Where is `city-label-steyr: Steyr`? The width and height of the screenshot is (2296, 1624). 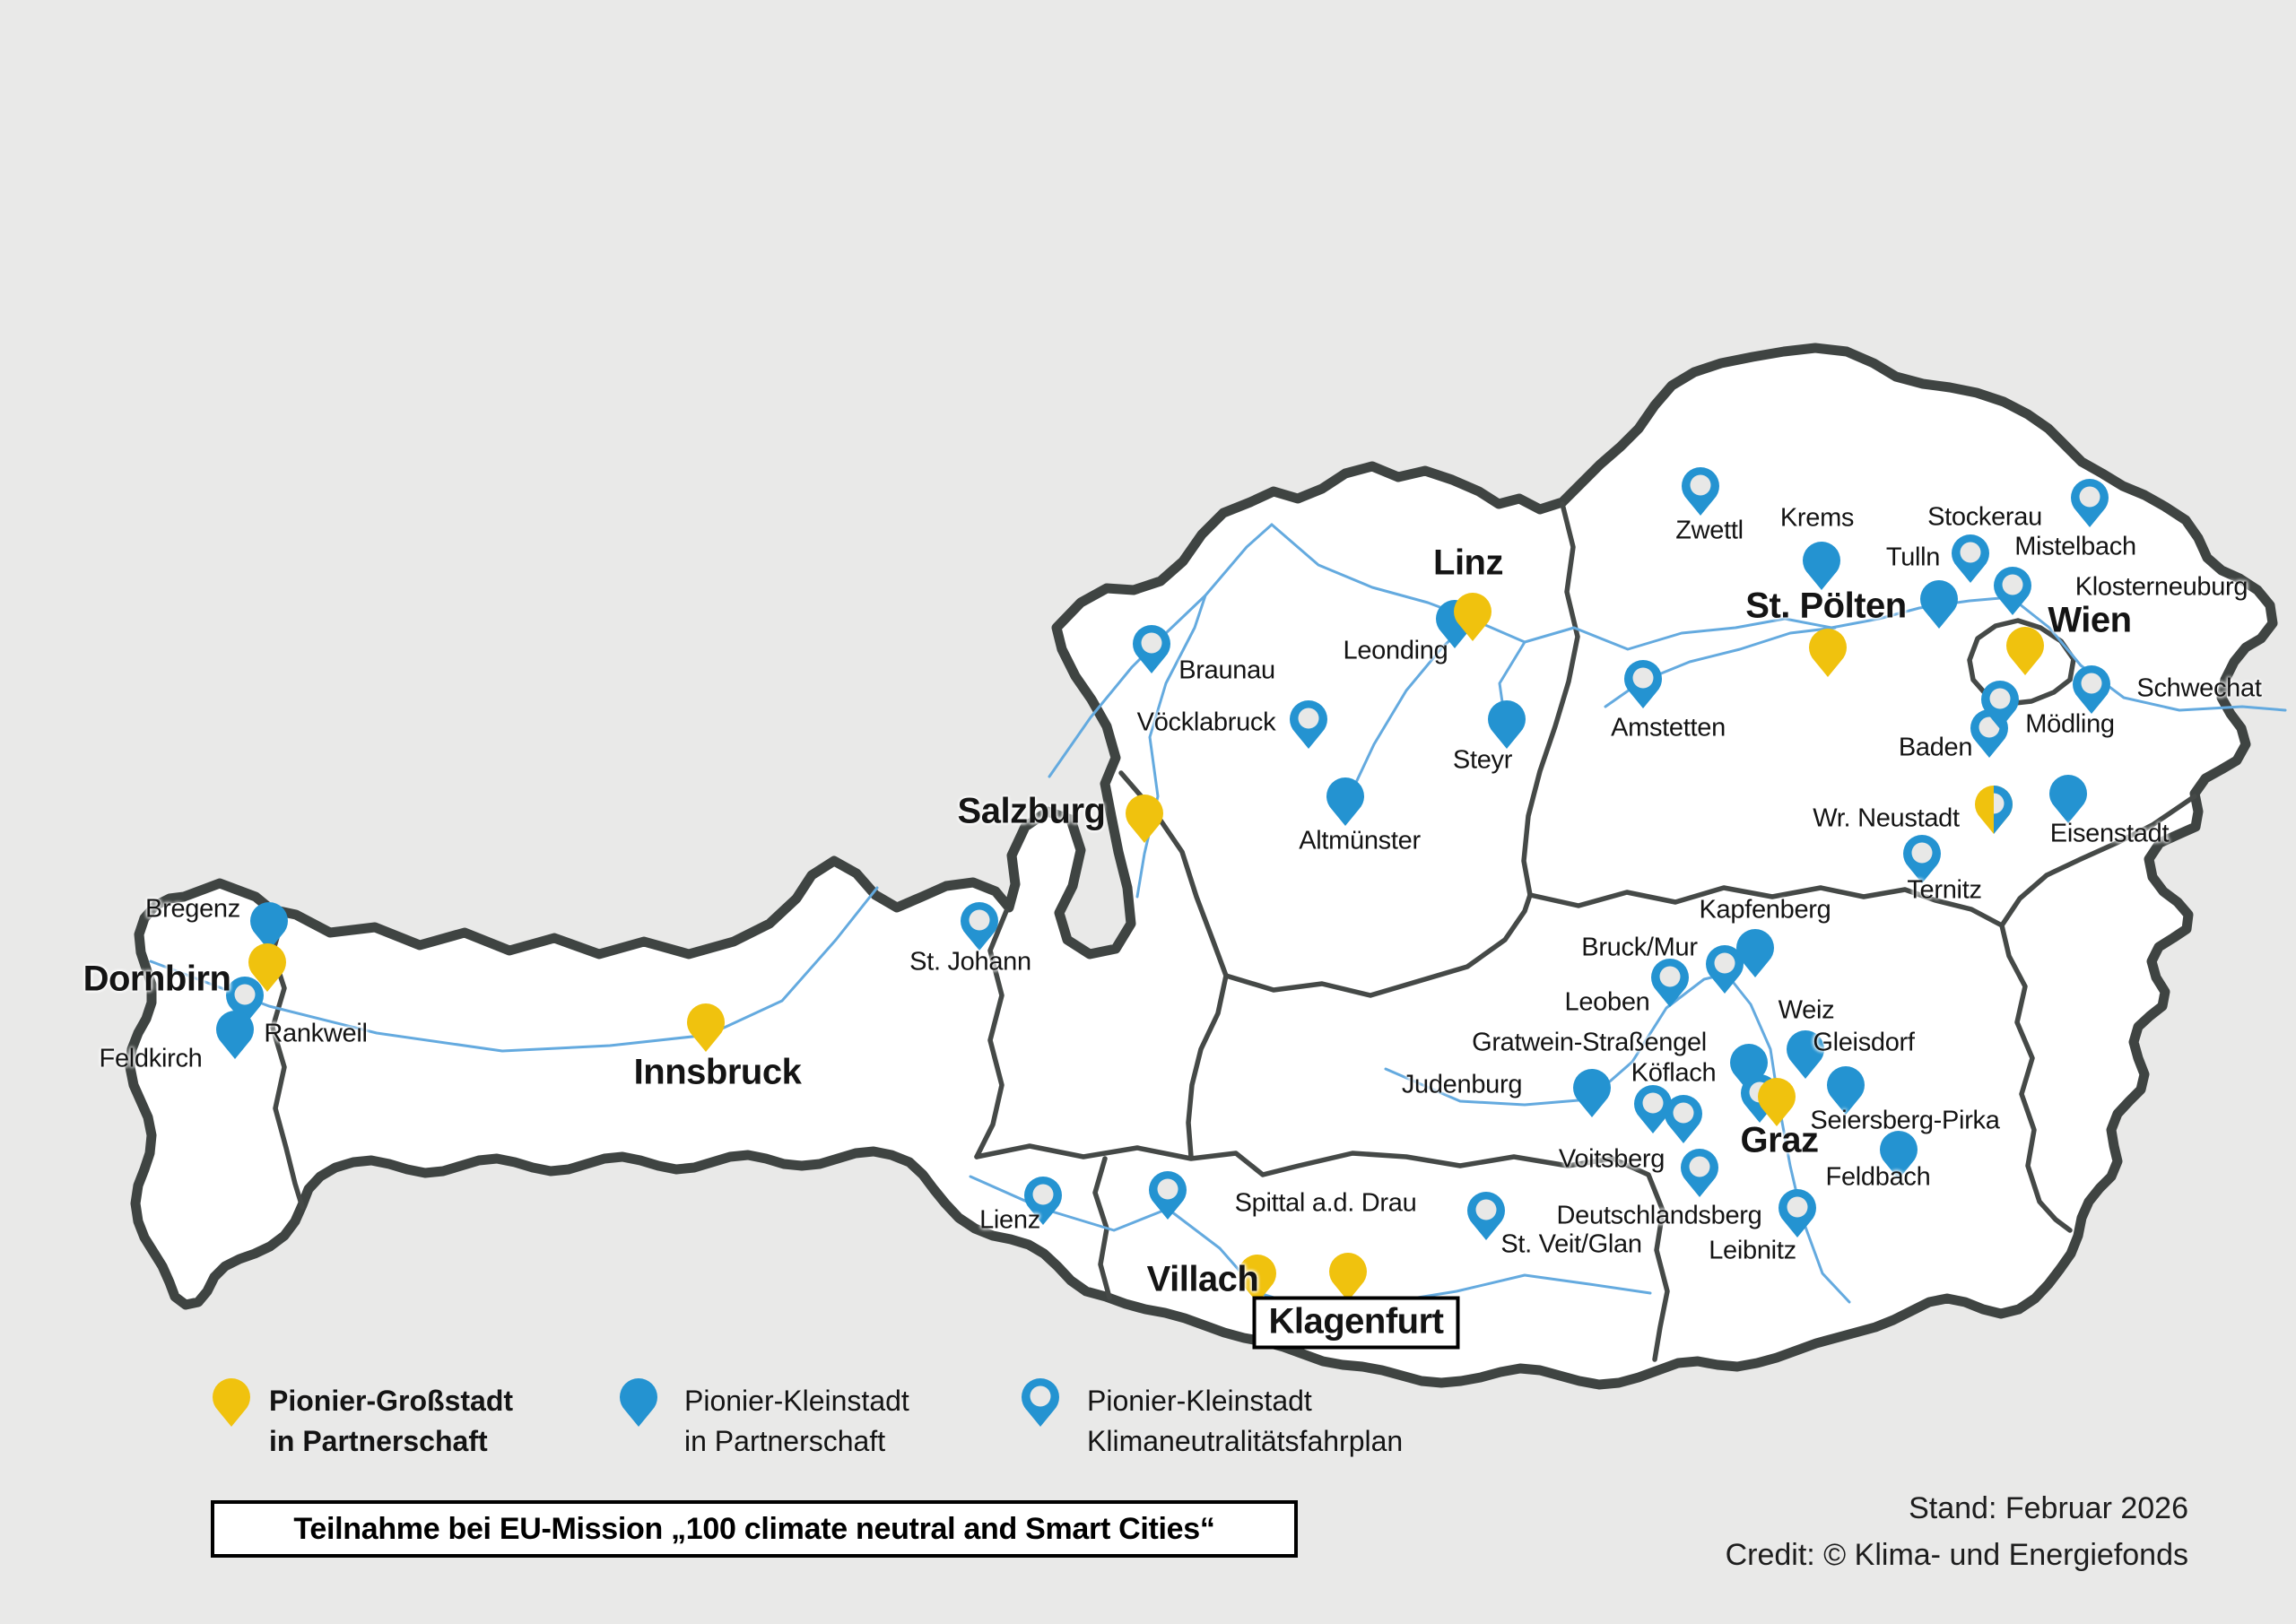
city-label-steyr: Steyr is located at coordinates (1482, 760).